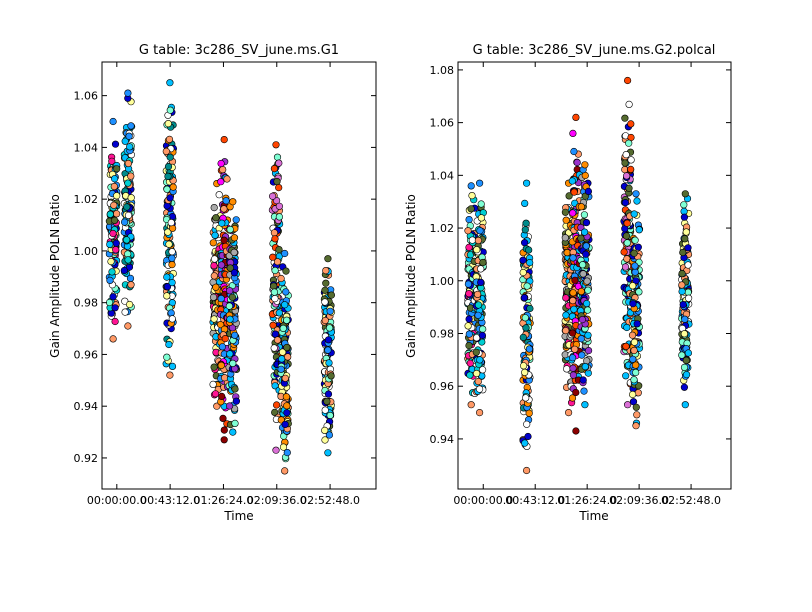 The height and width of the screenshot is (612, 812). What do you see at coordinates (639, 500) in the screenshot?
I see `x-tick-label: 02:09:36.0` at bounding box center [639, 500].